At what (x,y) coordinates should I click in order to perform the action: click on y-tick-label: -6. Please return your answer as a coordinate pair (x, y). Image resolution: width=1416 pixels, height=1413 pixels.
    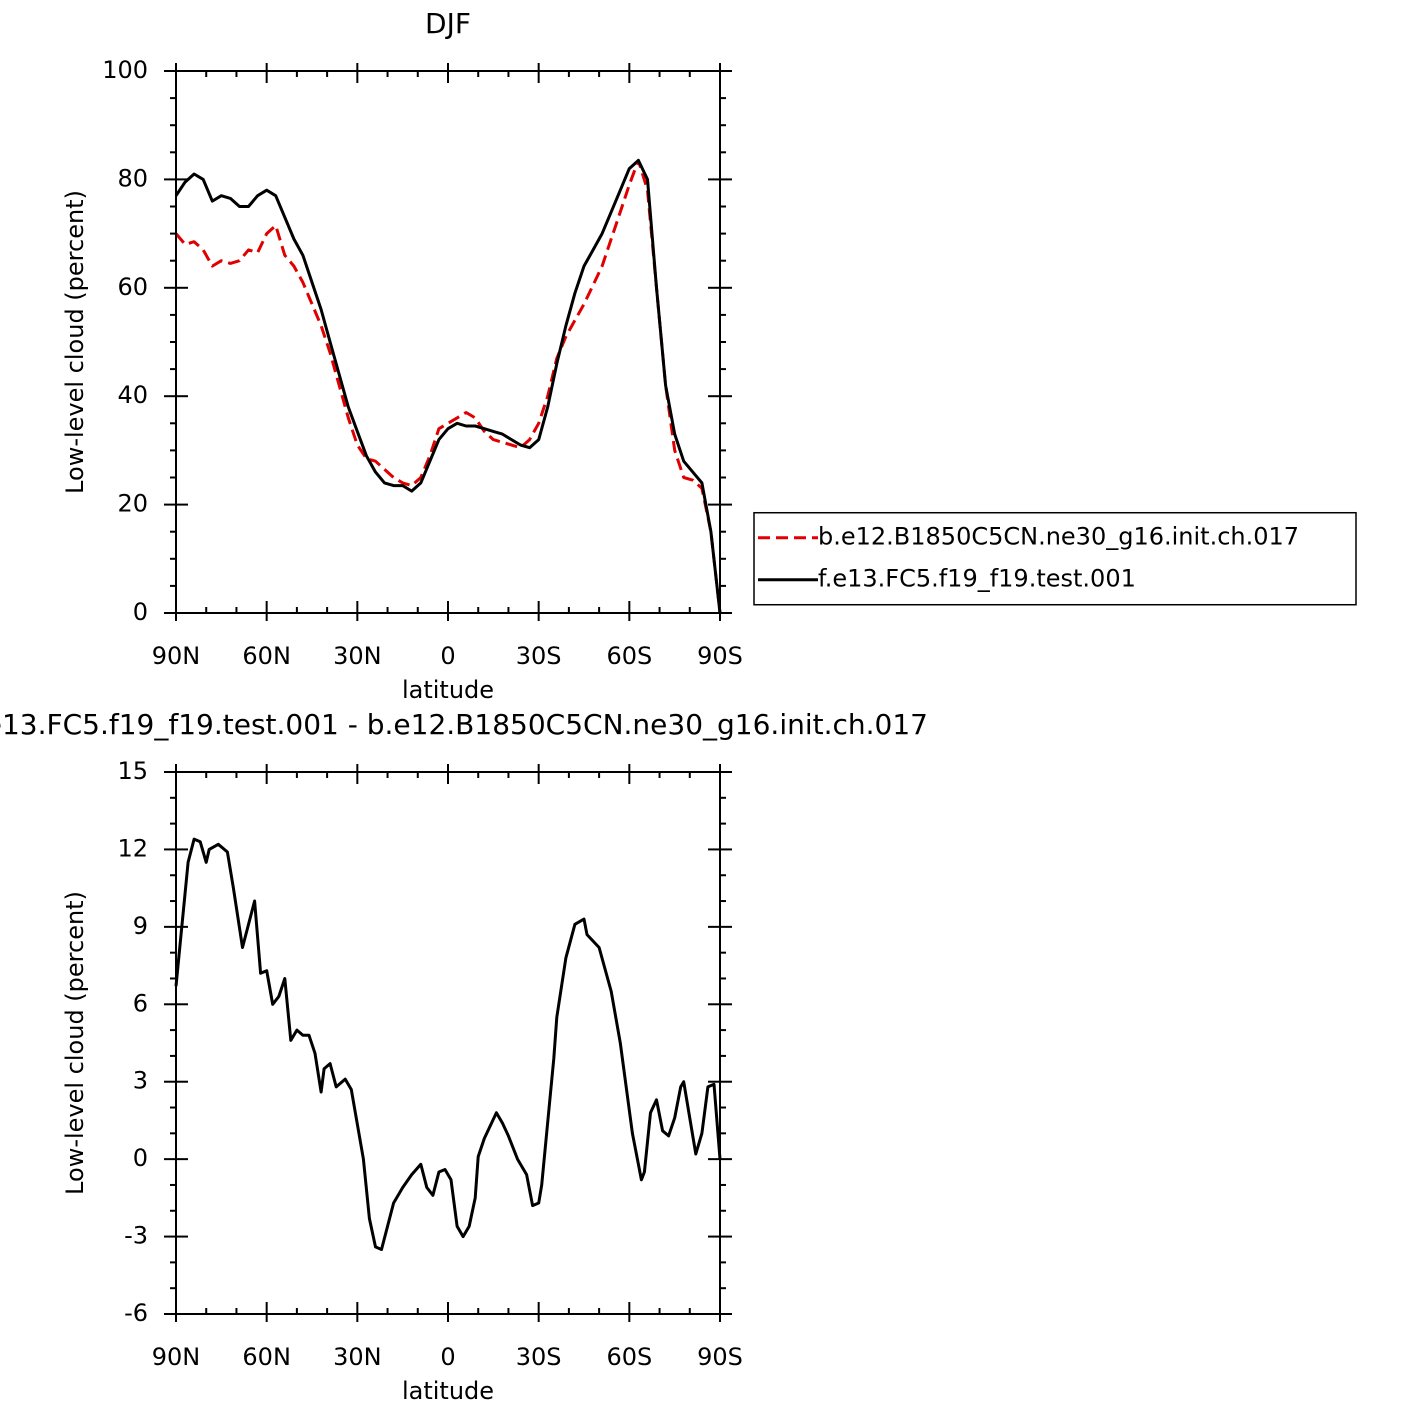
    Looking at the image, I should click on (136, 1313).